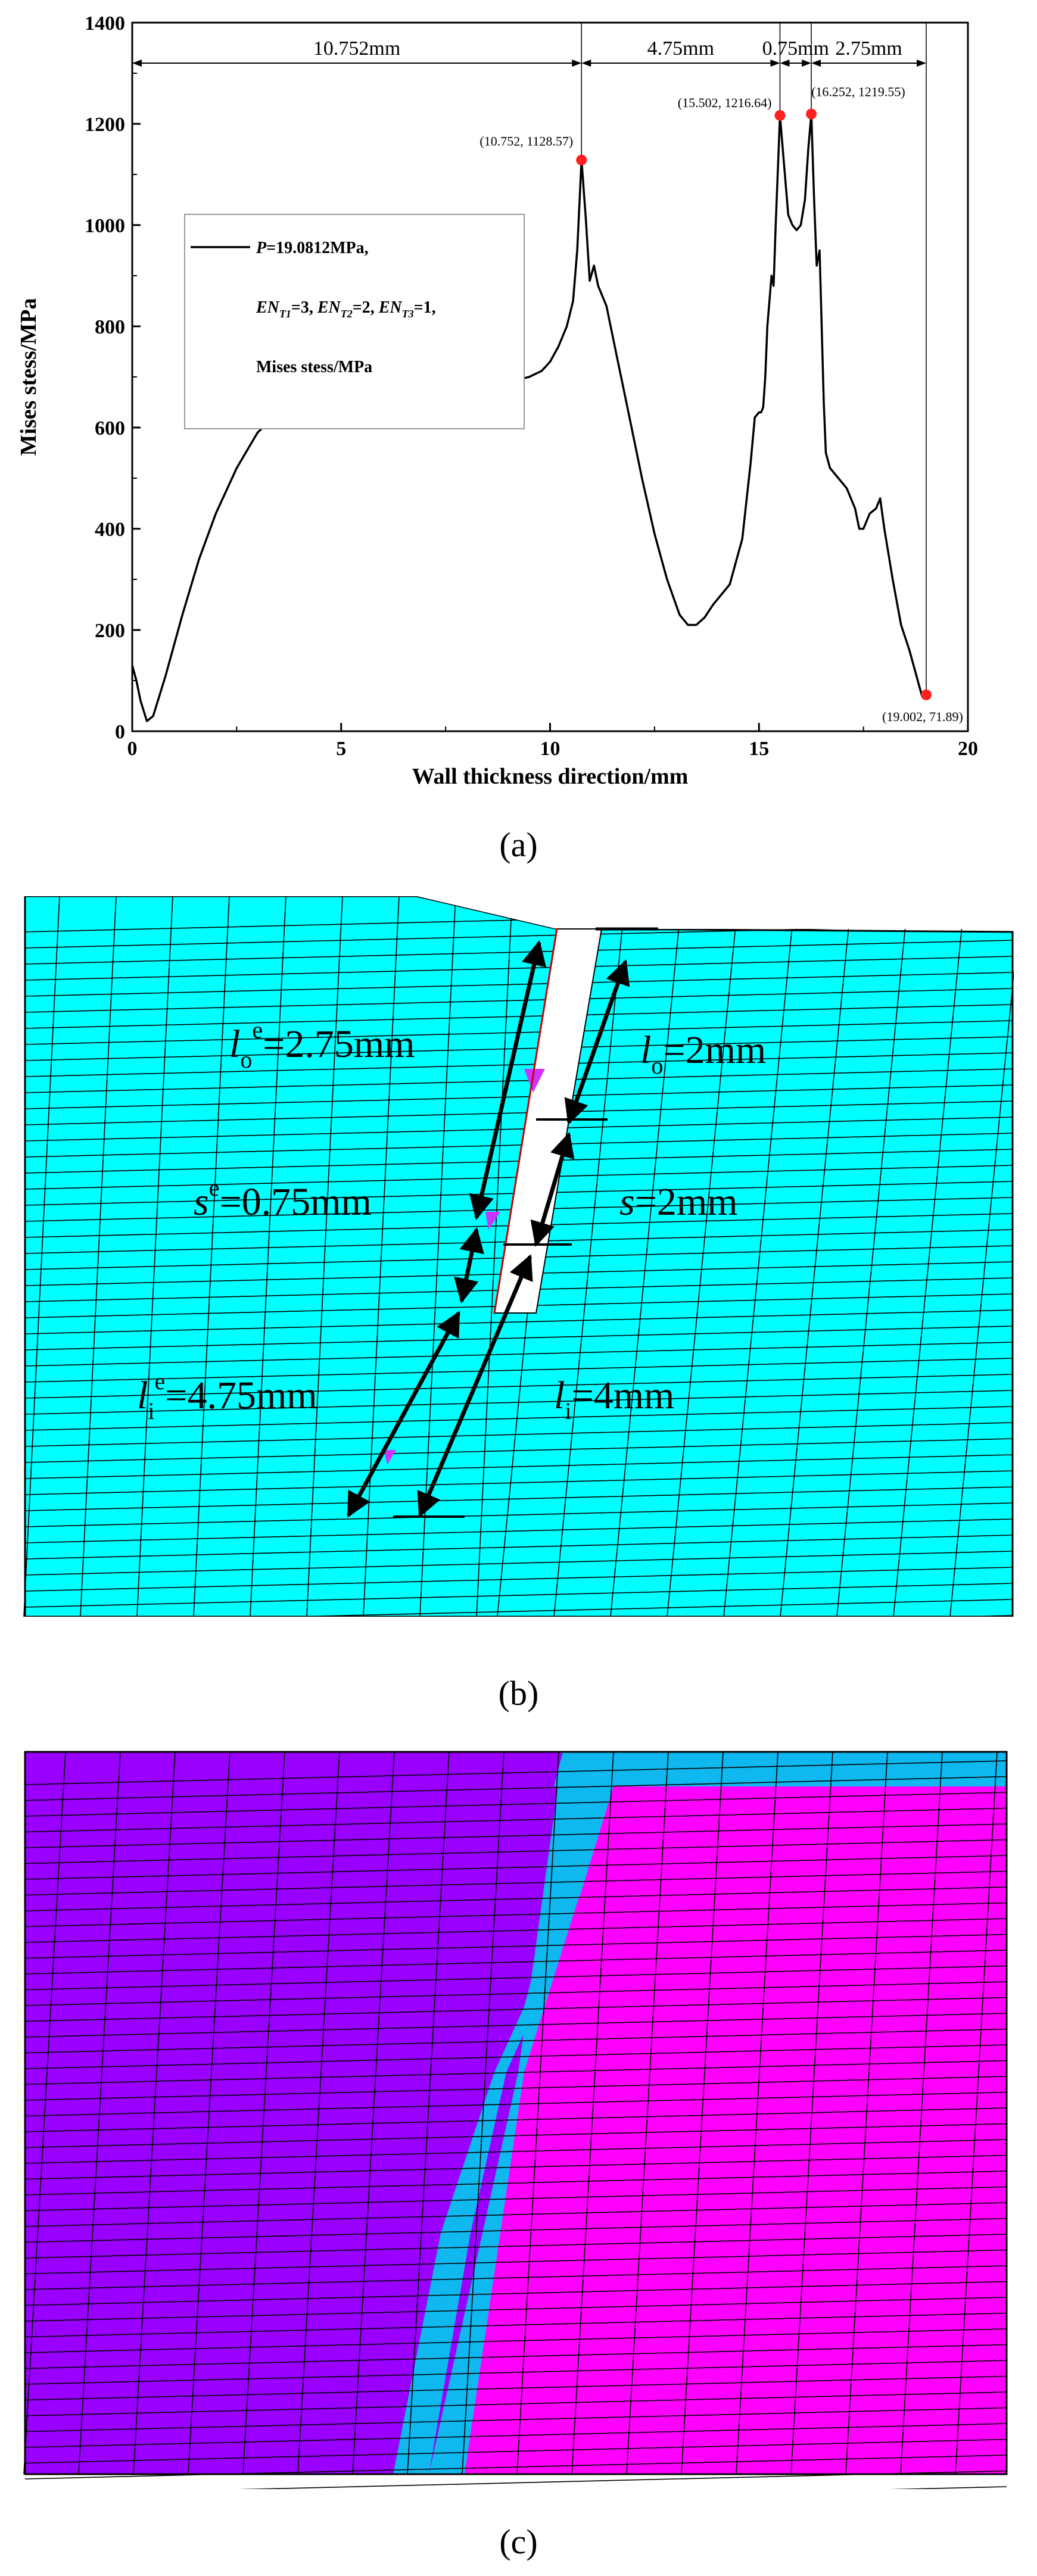  I want to click on legend-entry-2: ENT1=3, ENT2=2, ENT3=1,, so click(346, 309).